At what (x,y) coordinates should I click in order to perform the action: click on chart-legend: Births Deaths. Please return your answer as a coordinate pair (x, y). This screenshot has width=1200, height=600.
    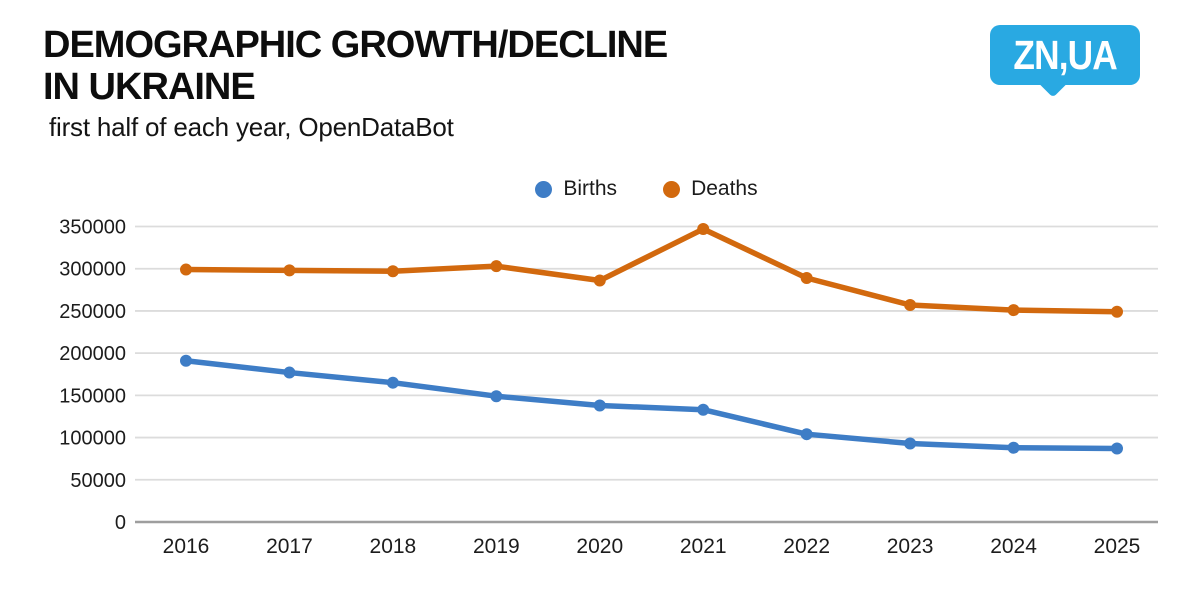
    Looking at the image, I should click on (646, 189).